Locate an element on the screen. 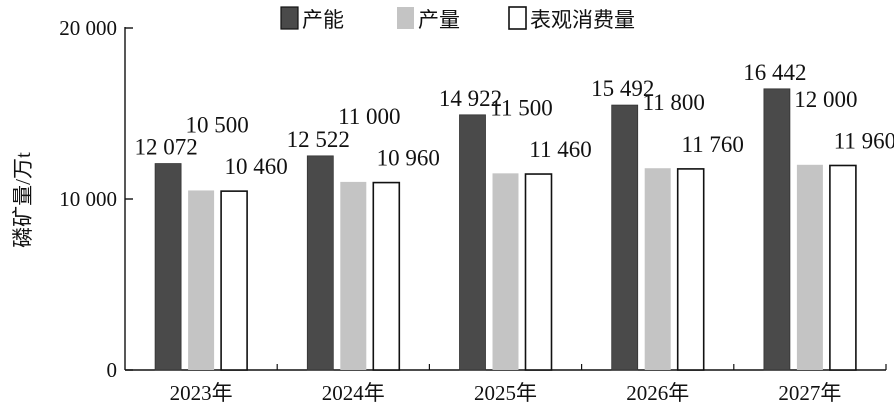  data-label-capacity: 16 442 is located at coordinates (774, 72).